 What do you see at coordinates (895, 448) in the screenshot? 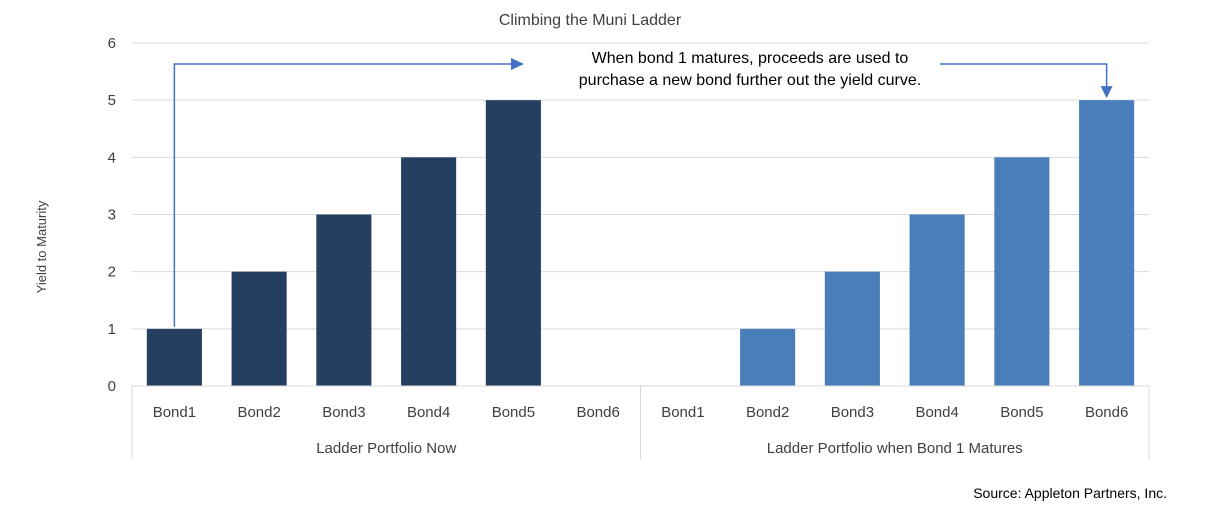
I see `group-label: Ladder Portfolio when Bond 1 Matures` at bounding box center [895, 448].